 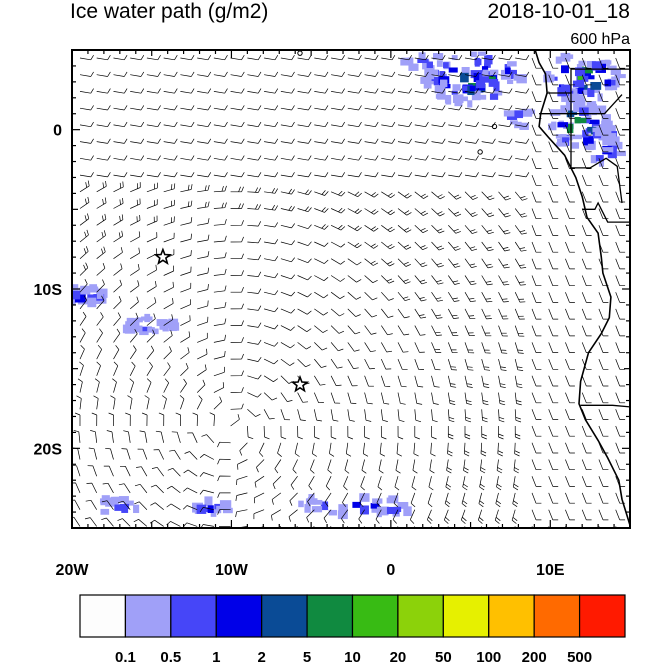 I want to click on lon-tick-label: 0, so click(x=390, y=570).